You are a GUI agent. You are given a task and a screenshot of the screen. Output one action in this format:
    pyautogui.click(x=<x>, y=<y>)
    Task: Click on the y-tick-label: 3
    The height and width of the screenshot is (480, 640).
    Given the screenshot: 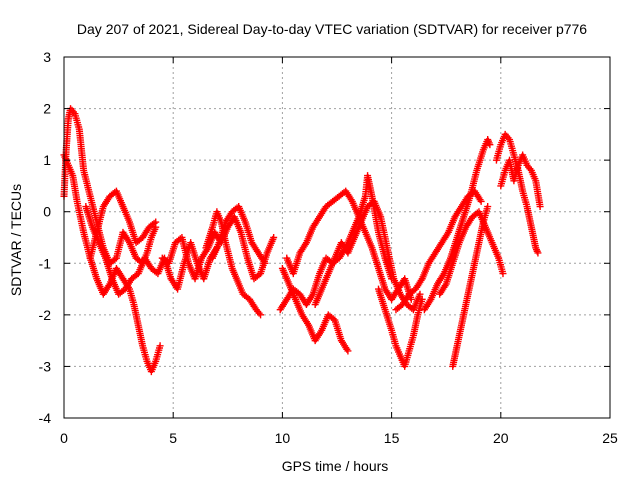 What is the action you would take?
    pyautogui.click(x=47, y=57)
    